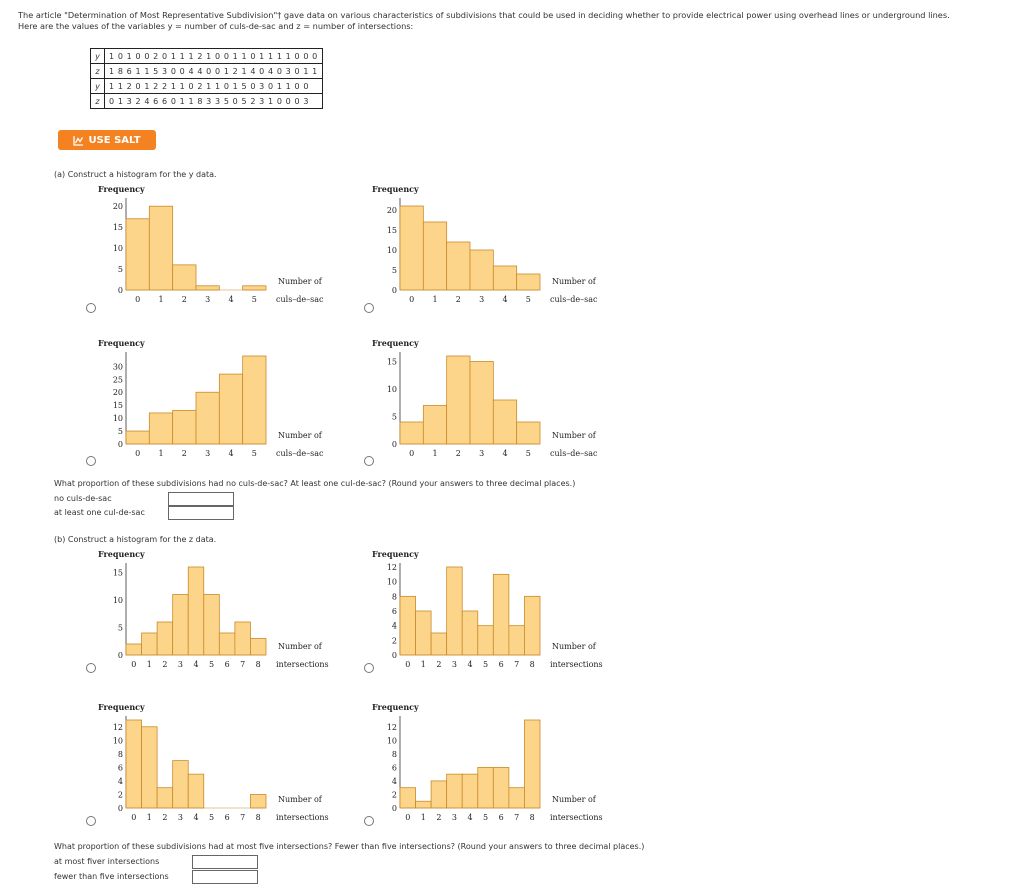 The width and height of the screenshot is (1024, 895). I want to click on use-salt-button: USE SALT, so click(107, 140).